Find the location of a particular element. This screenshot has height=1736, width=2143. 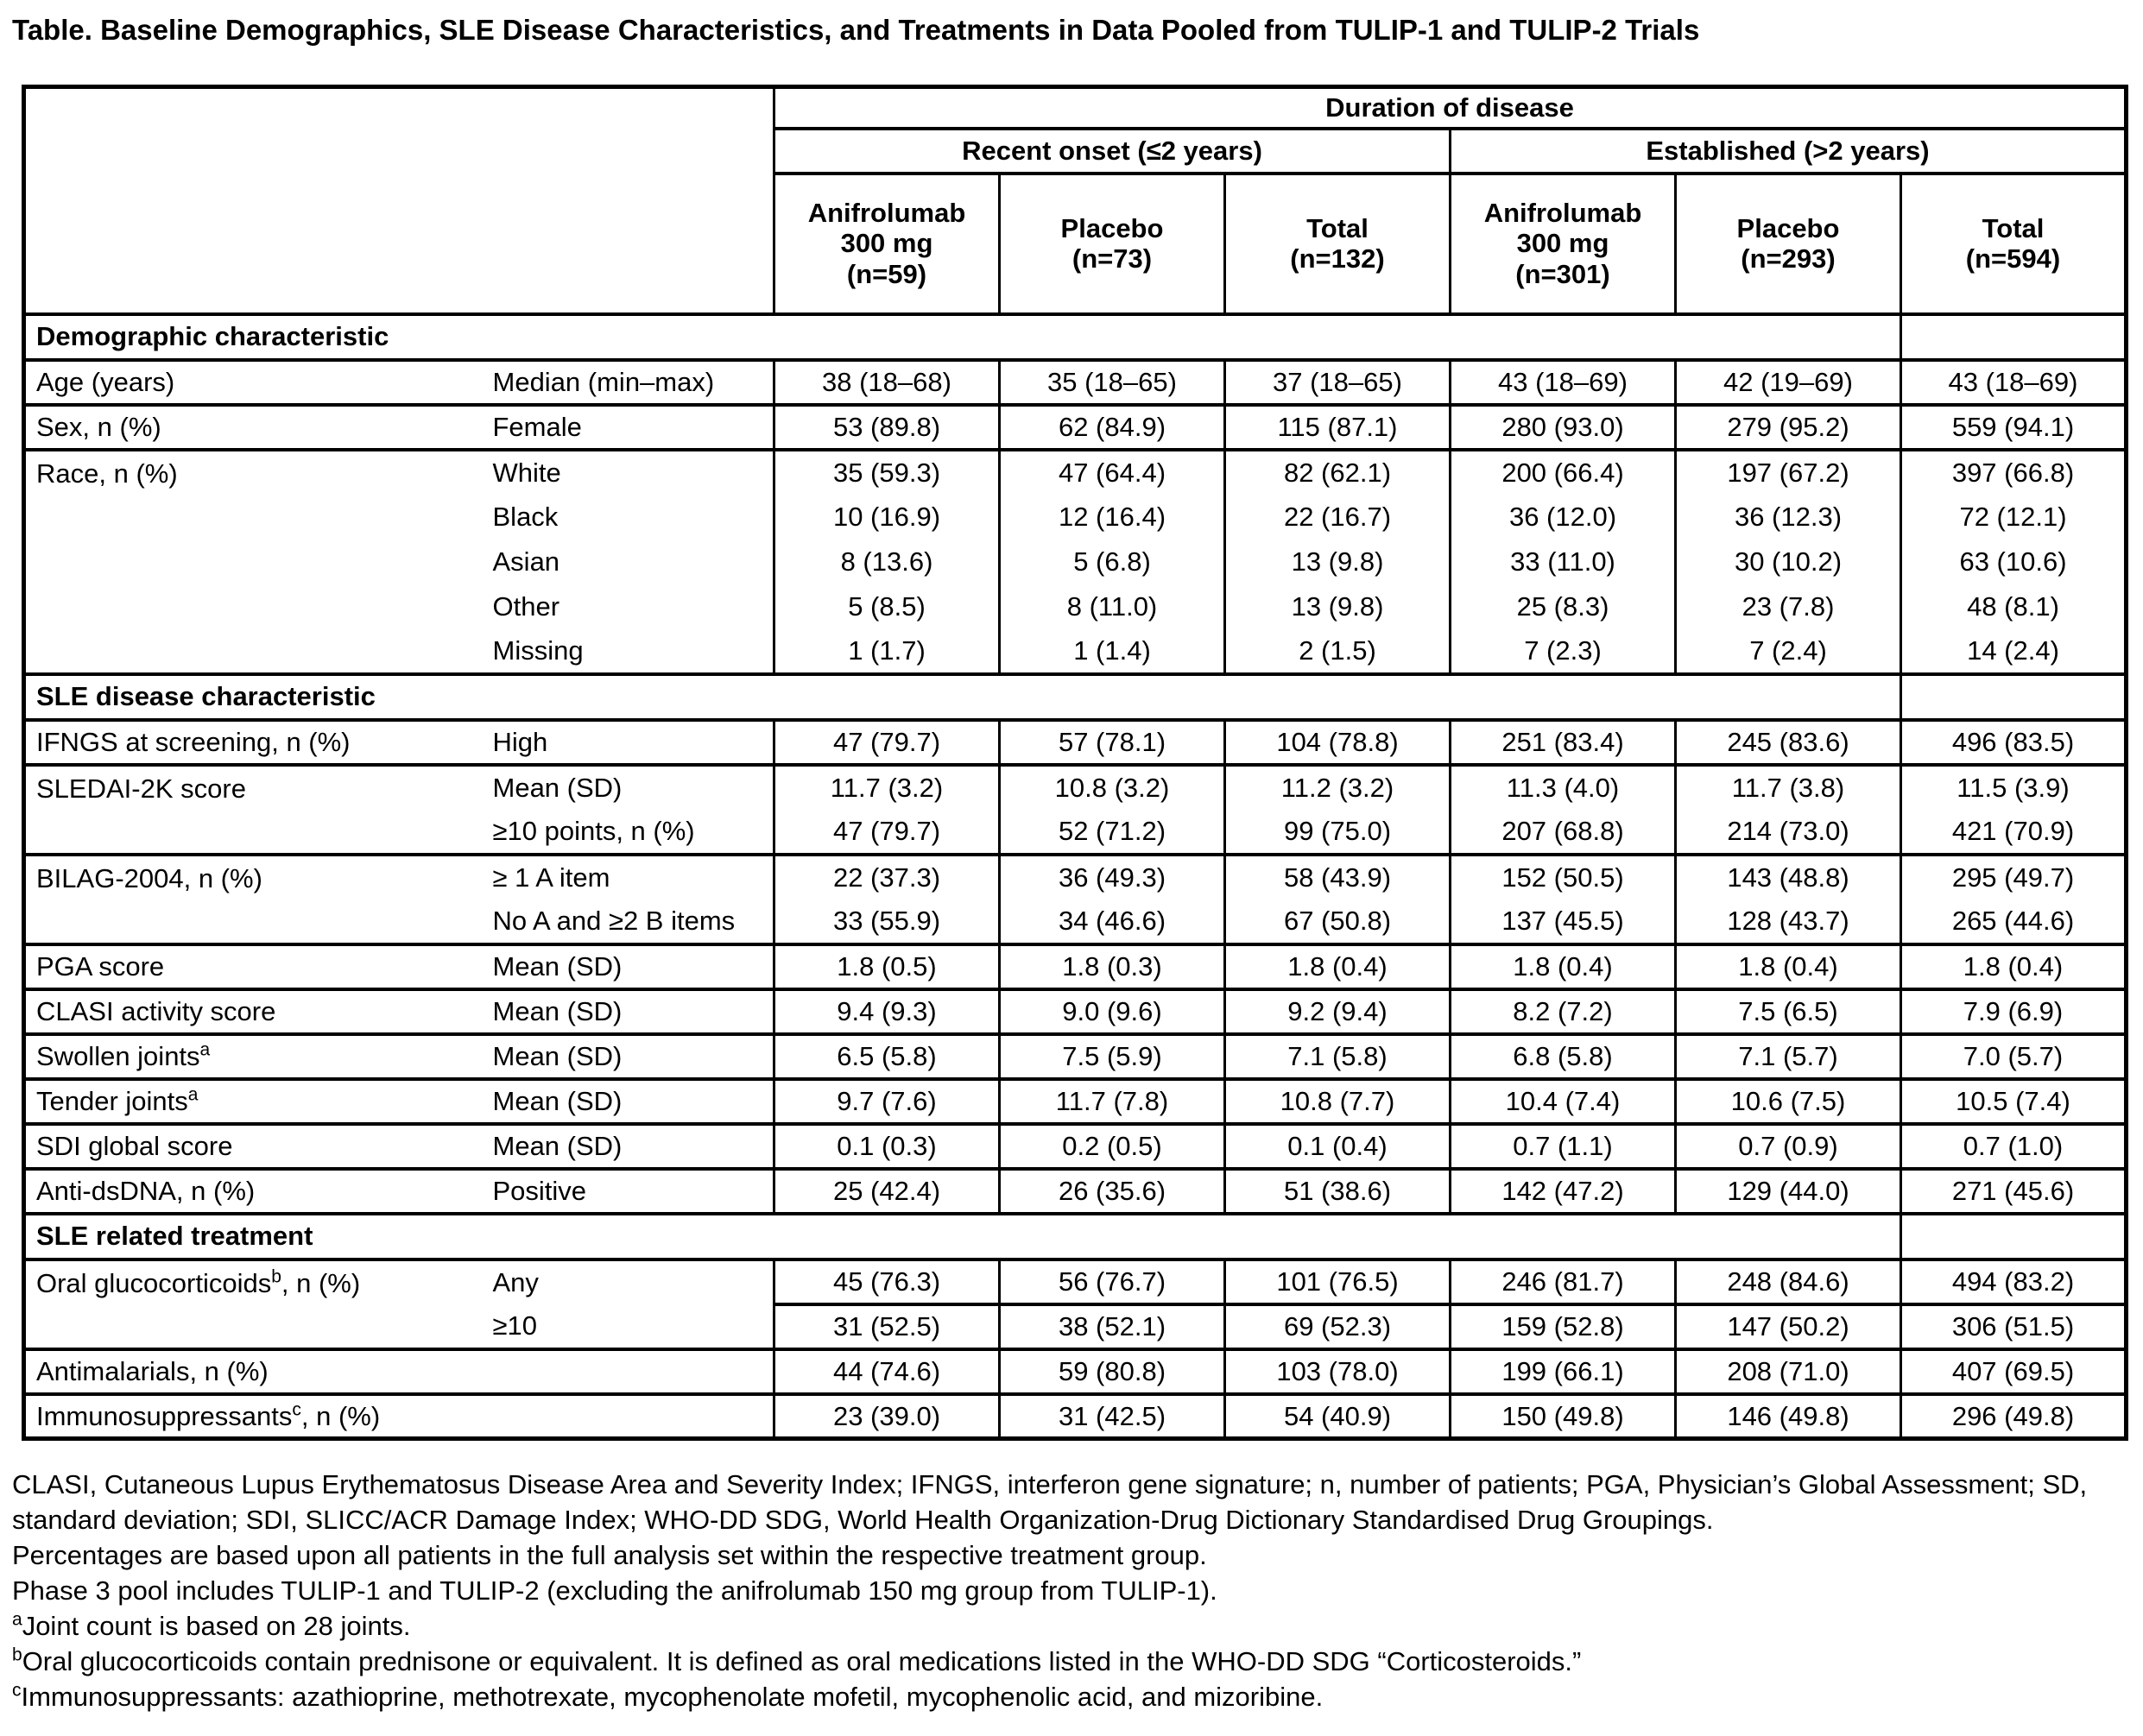

row-label: SLEDAI-2K score is located at coordinates (254, 808).